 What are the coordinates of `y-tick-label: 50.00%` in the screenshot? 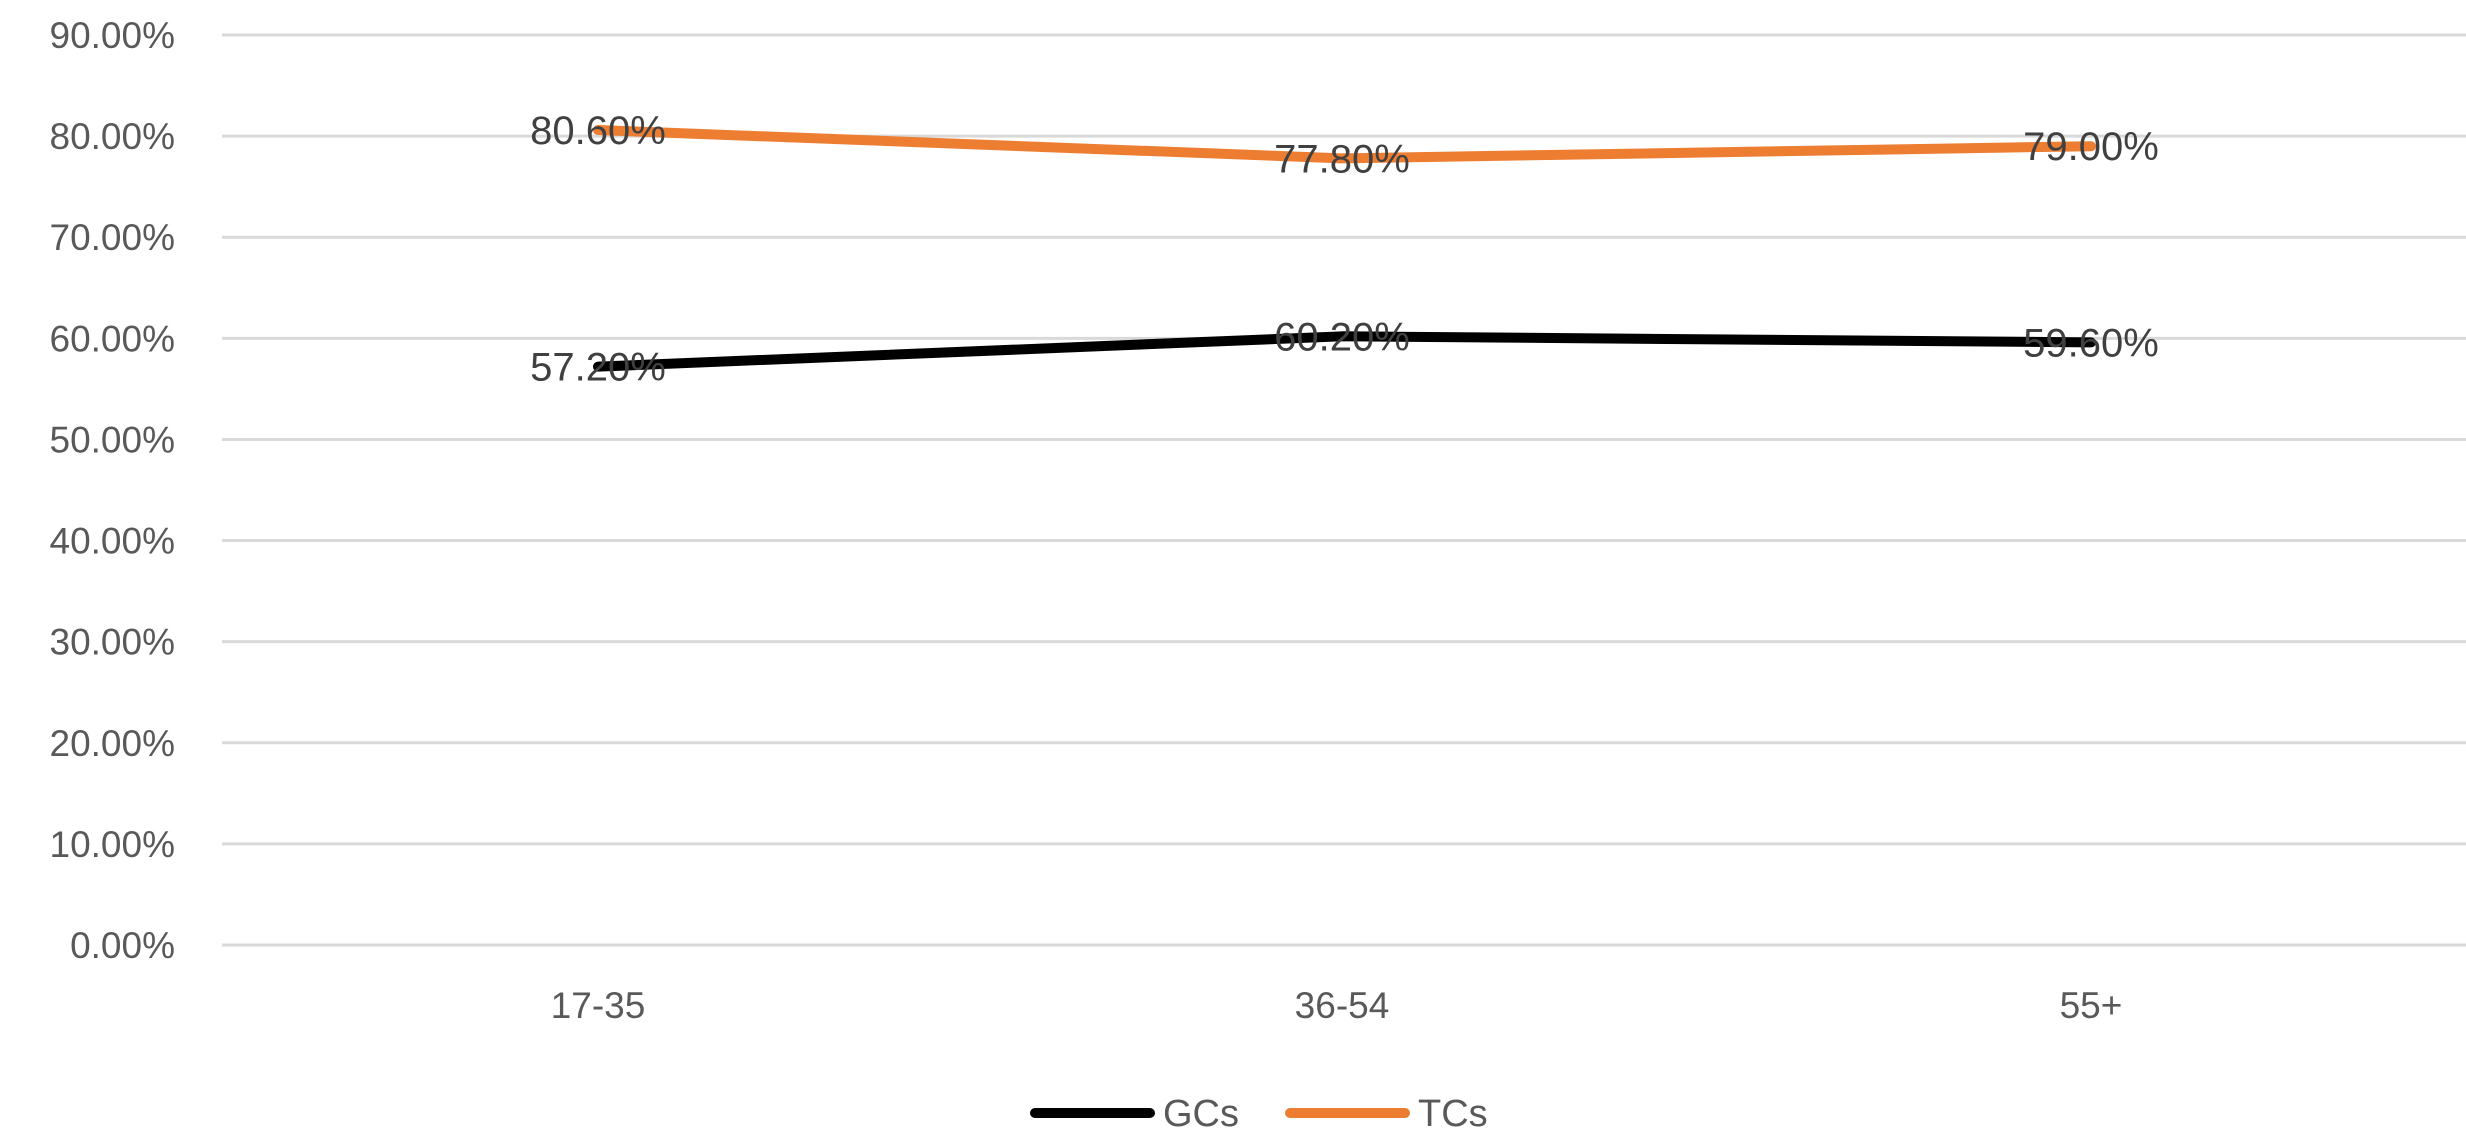 It's located at (113, 439).